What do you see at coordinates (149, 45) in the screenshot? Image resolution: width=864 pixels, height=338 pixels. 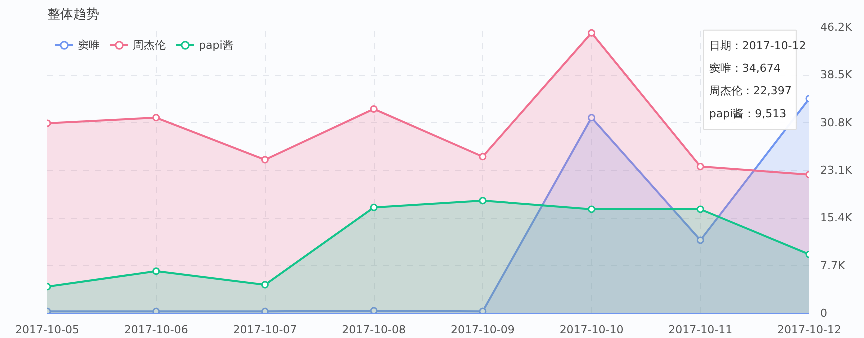 I see `legend-label: 周杰伦` at bounding box center [149, 45].